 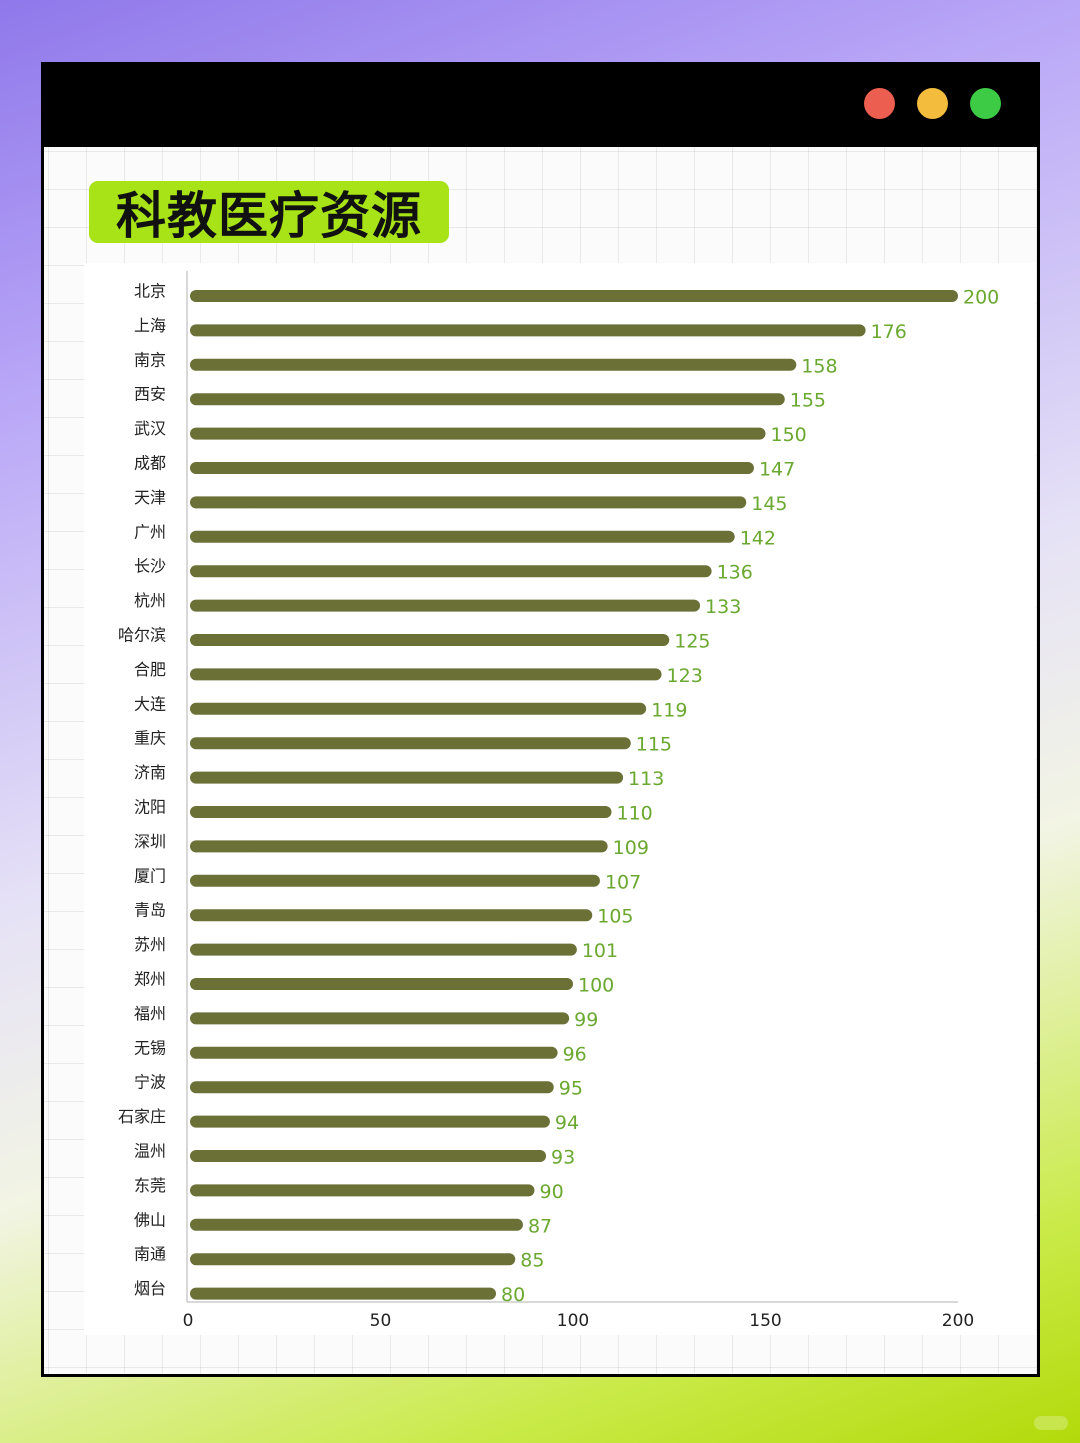 I want to click on value-label: 158, so click(x=819, y=366).